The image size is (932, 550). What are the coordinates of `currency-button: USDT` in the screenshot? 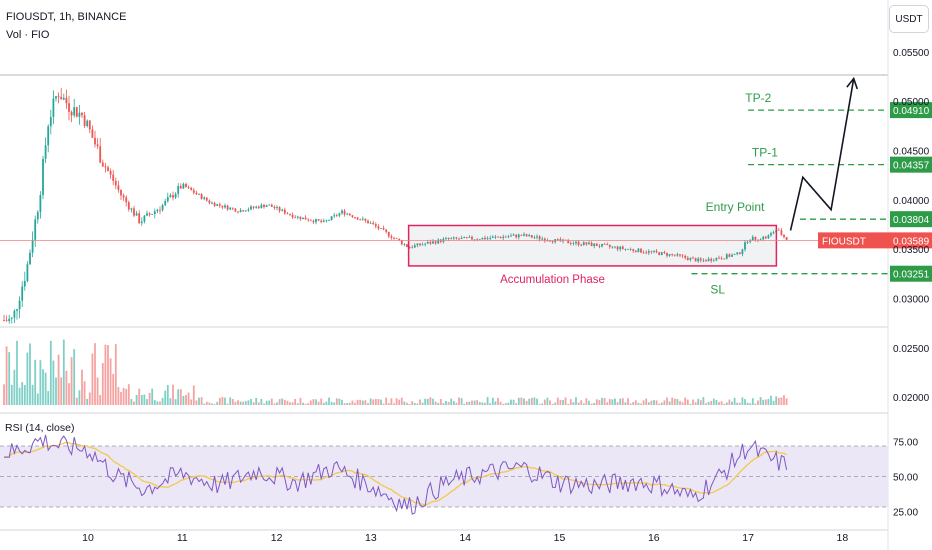 It's located at (909, 19).